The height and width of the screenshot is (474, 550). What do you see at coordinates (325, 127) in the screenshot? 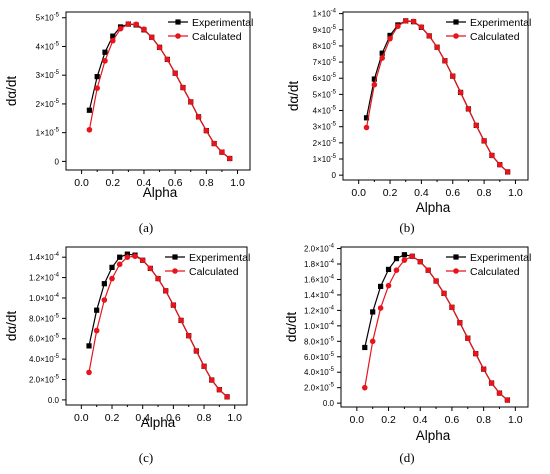
I see `y-tick-label: 3×10⁻⁵` at bounding box center [325, 127].